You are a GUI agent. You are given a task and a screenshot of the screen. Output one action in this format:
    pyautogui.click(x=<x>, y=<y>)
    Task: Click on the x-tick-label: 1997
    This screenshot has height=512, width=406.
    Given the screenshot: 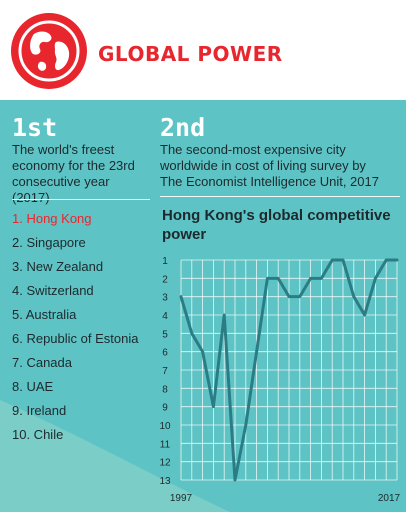 What is the action you would take?
    pyautogui.click(x=181, y=498)
    